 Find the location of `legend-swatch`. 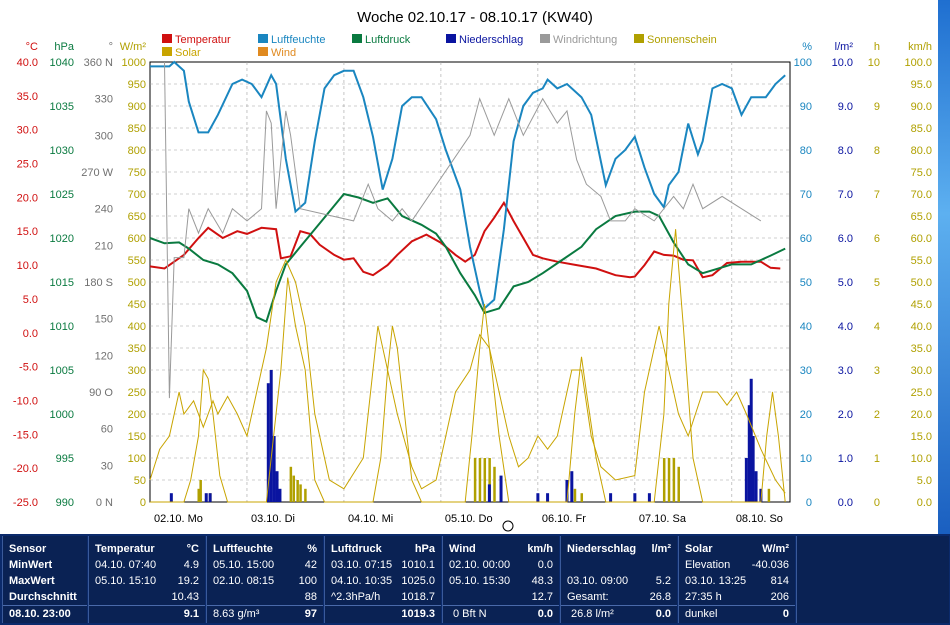

legend-swatch is located at coordinates (263, 38).